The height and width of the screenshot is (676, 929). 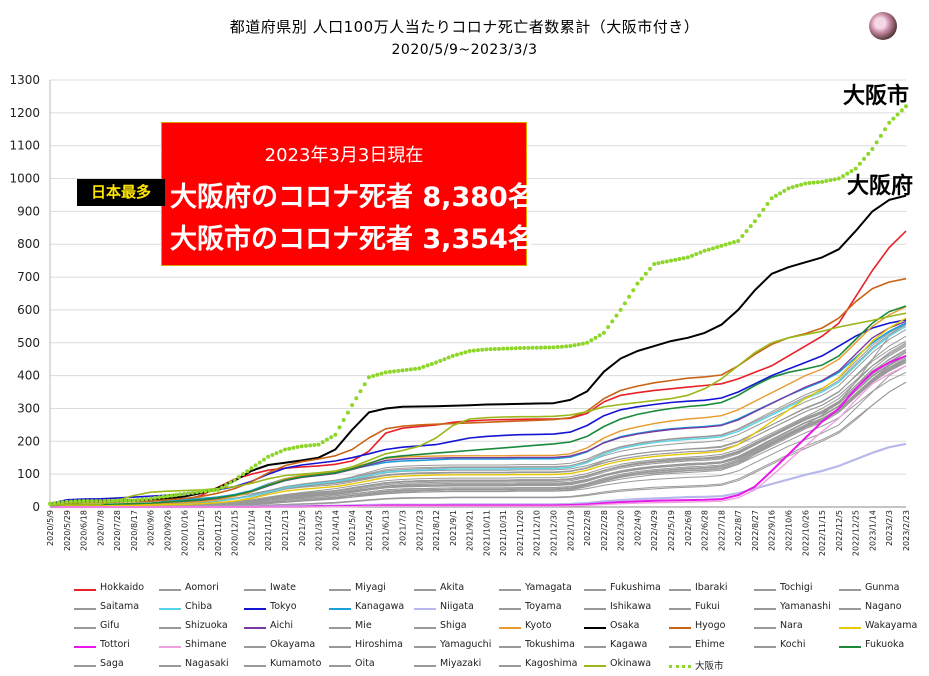 I want to click on x-tick-label: 2020/5/9, so click(x=50, y=528).